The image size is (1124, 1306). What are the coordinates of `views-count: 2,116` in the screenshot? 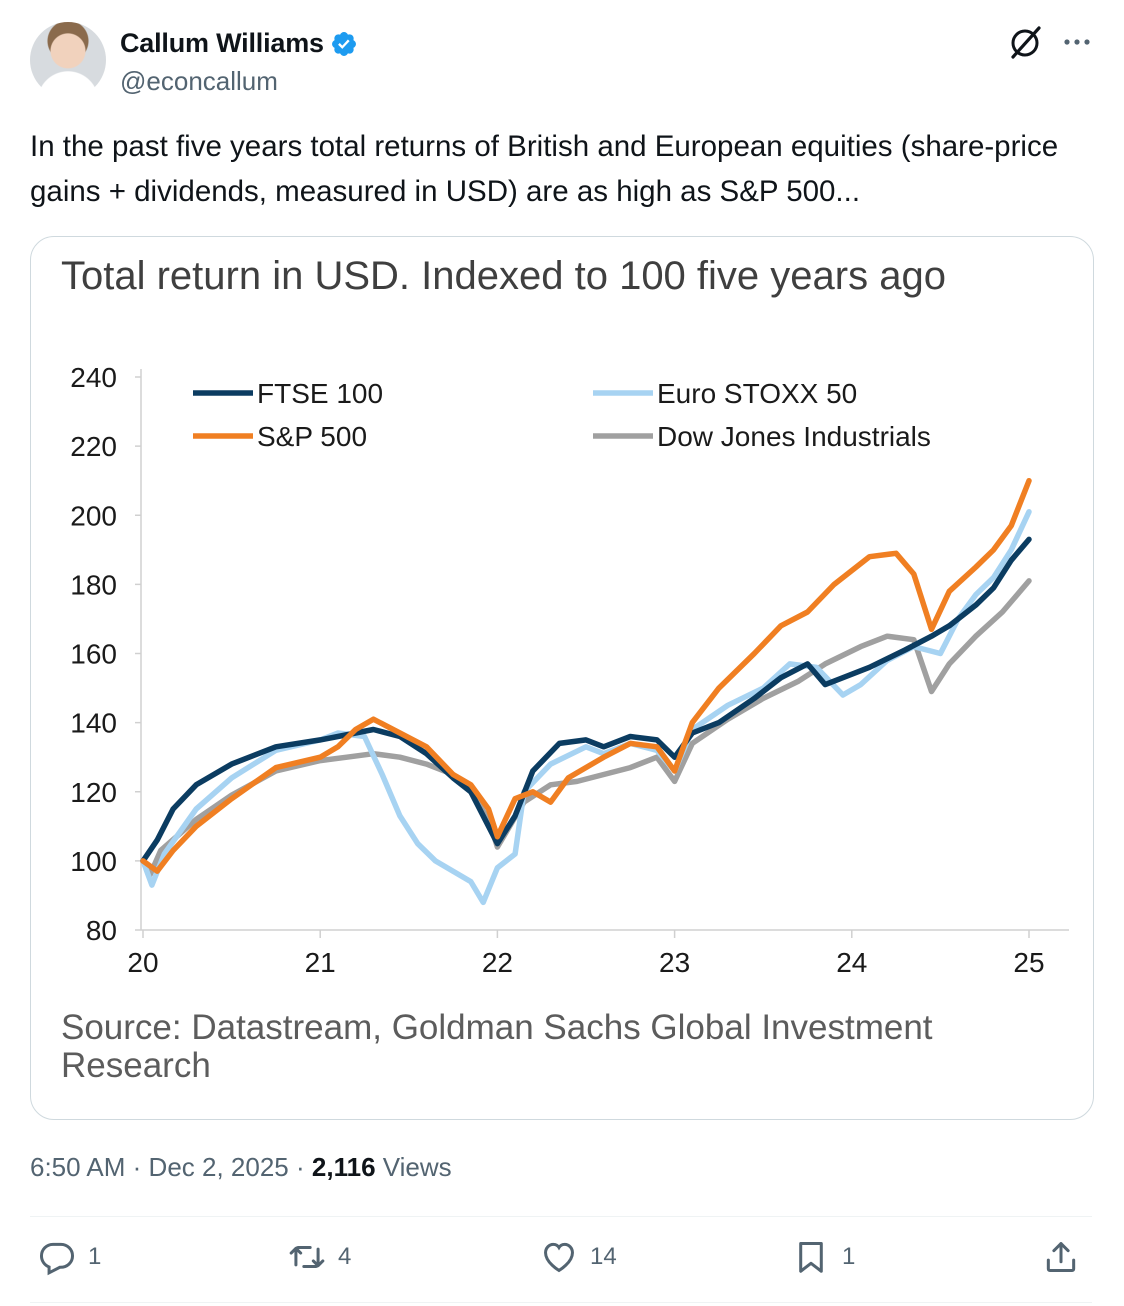 It's located at (343, 1167).